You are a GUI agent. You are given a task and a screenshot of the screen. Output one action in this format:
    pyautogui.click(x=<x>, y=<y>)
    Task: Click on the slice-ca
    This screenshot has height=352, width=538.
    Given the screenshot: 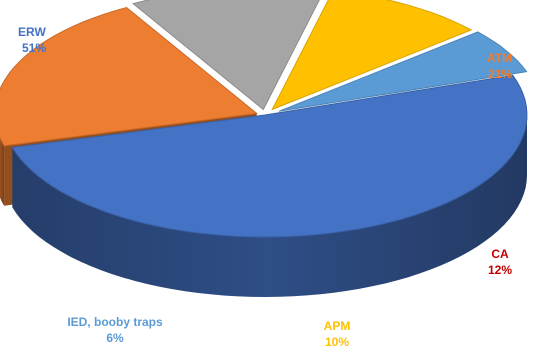 What is the action you would take?
    pyautogui.click(x=226, y=55)
    